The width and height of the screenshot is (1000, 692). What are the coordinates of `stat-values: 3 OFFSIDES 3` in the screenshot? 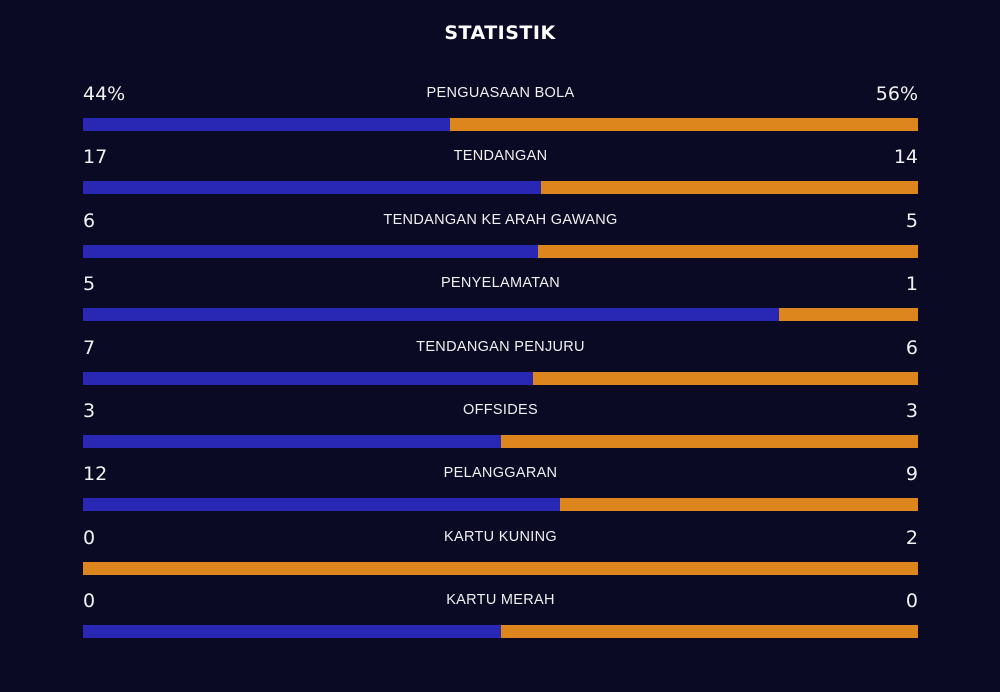 It's located at (500, 411).